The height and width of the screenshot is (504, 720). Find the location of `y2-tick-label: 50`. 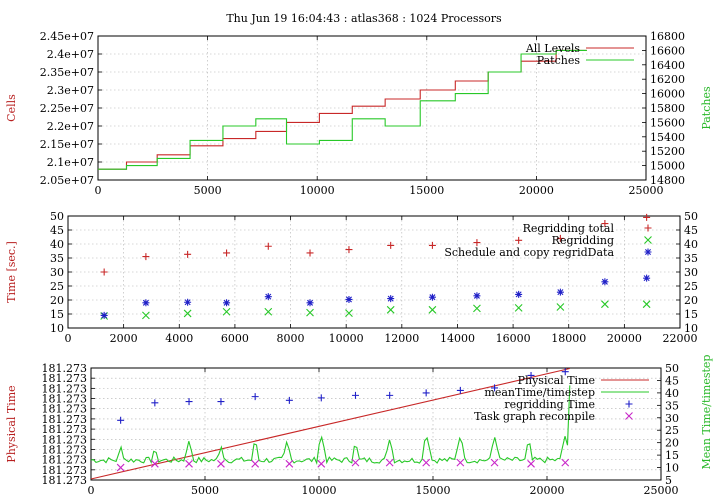

y2-tick-label: 50 is located at coordinates (691, 216).